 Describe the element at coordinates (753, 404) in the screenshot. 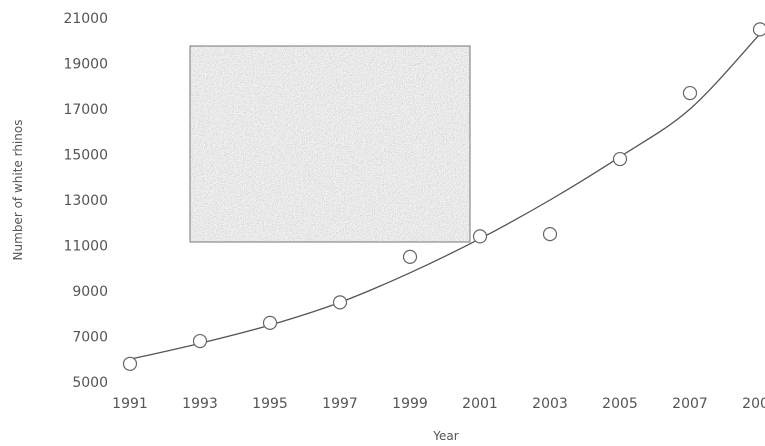

I see `x-tick-label: 2009` at that location.